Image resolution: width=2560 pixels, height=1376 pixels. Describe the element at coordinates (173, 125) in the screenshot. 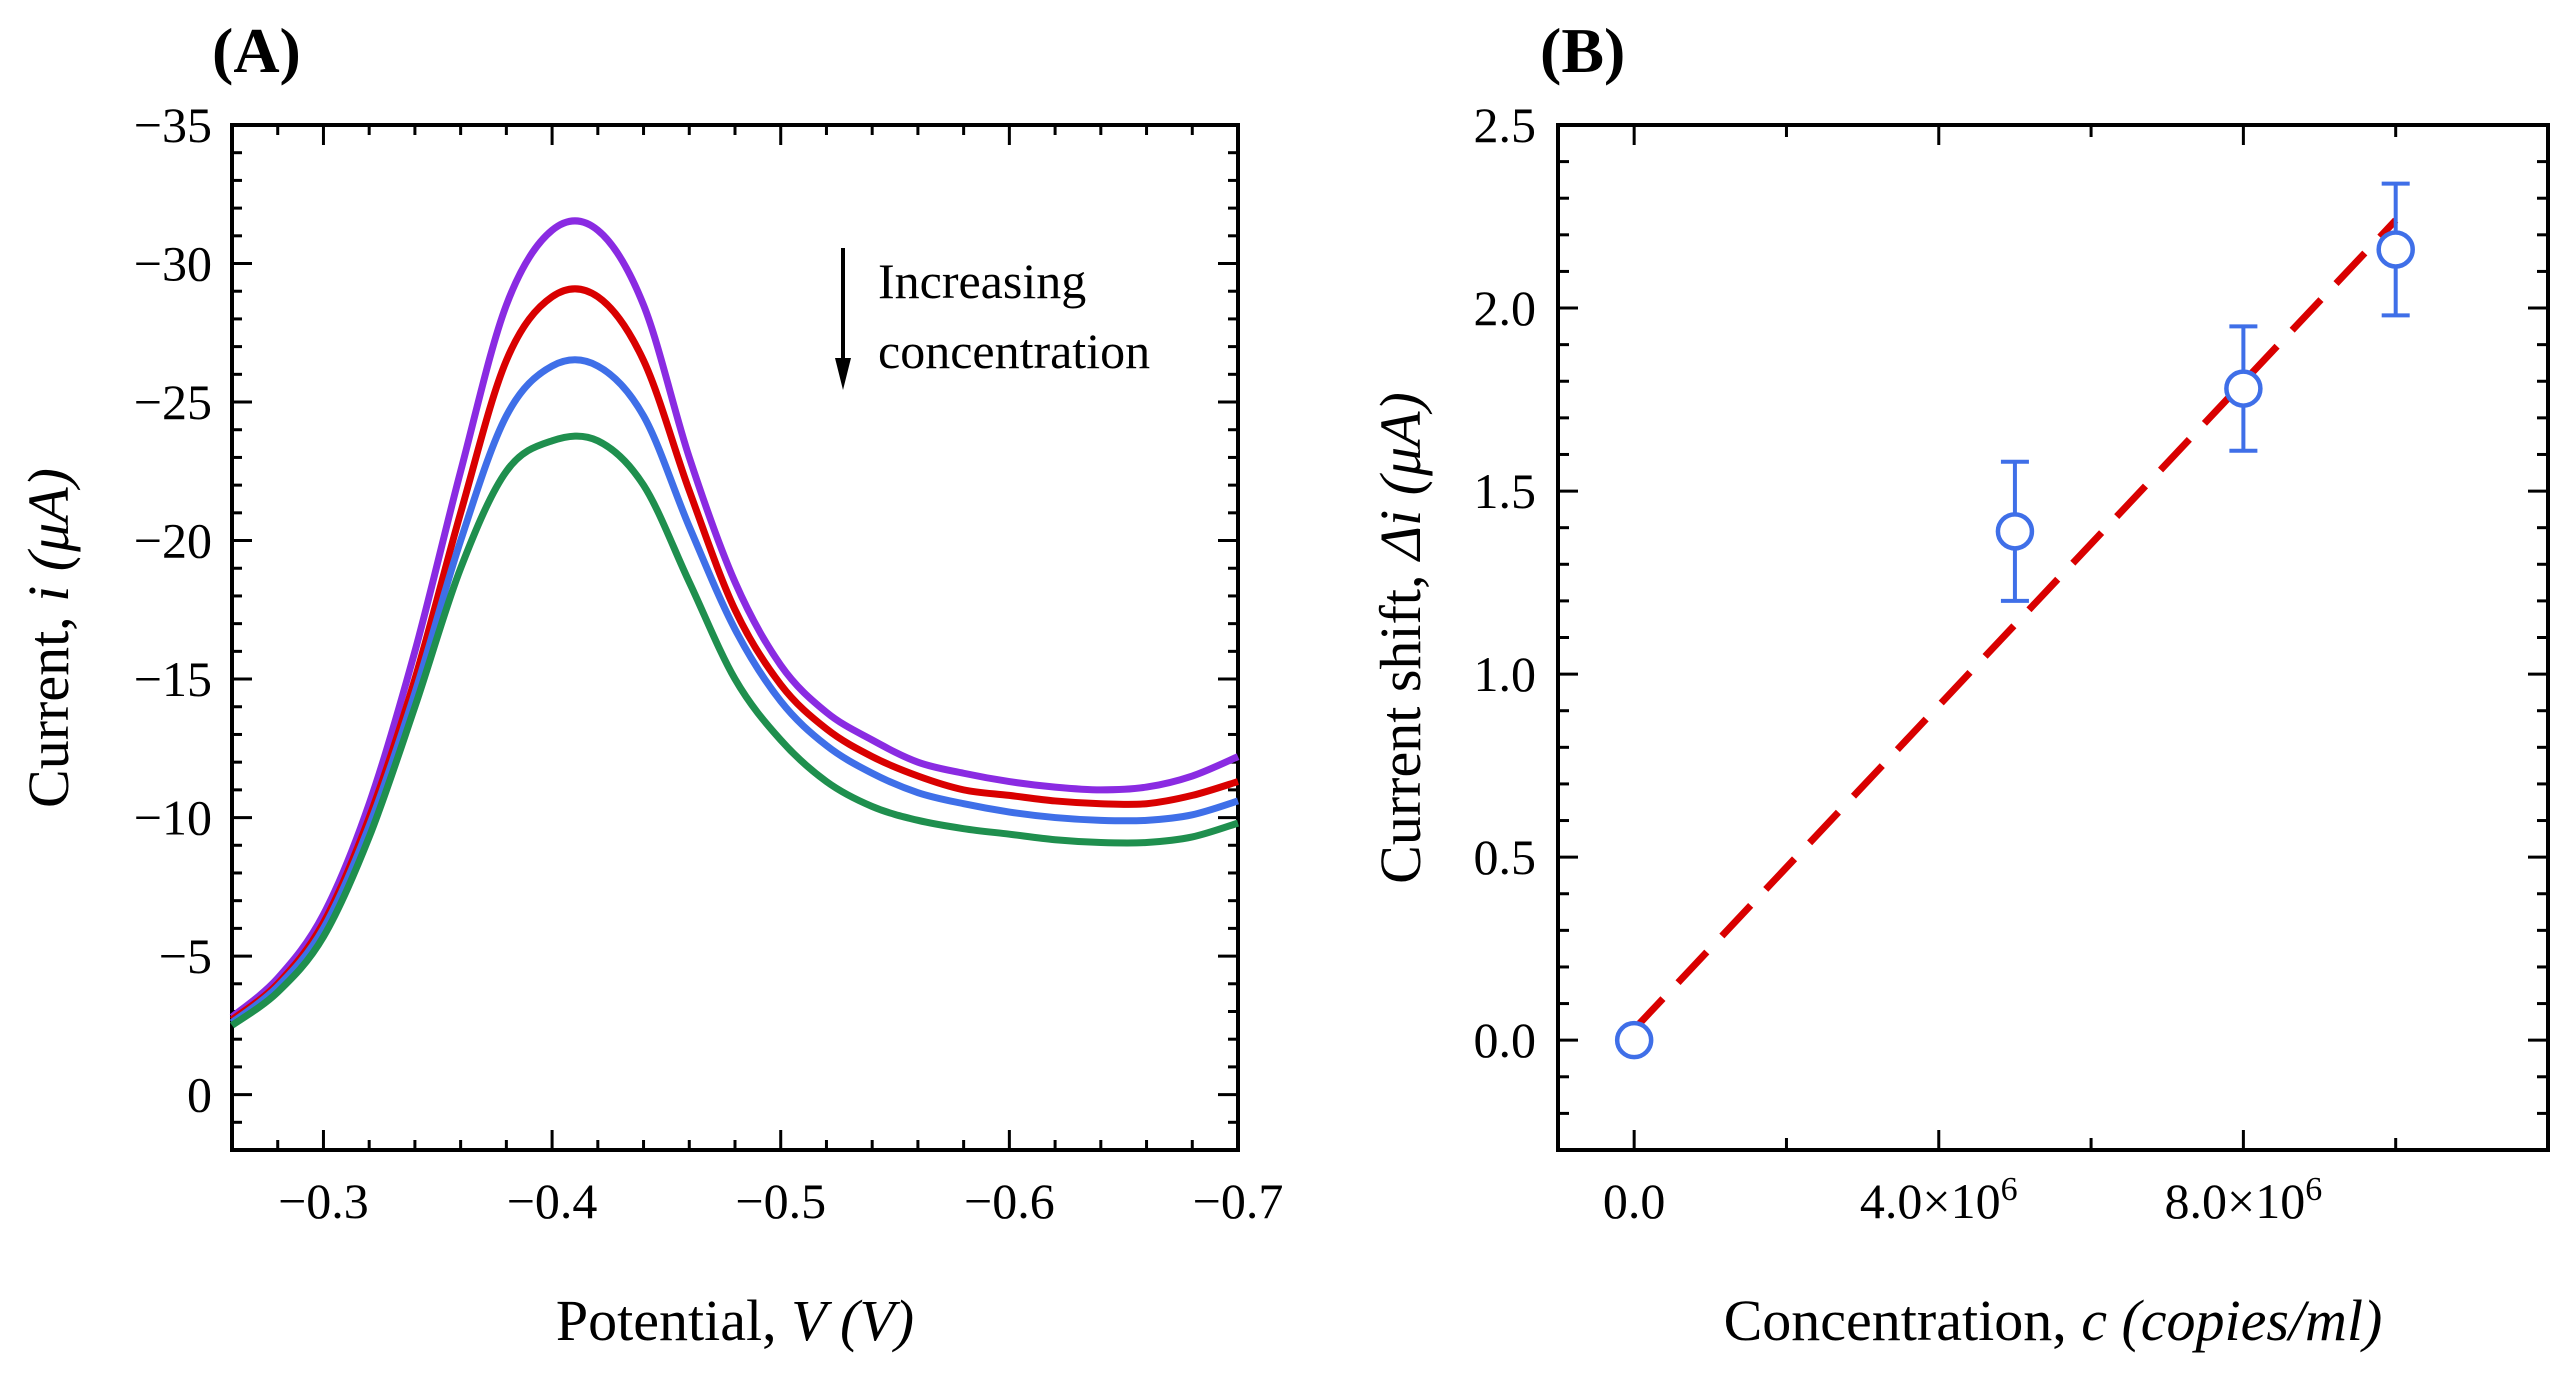

I see `panel-a-y-tick-label: −35` at that location.